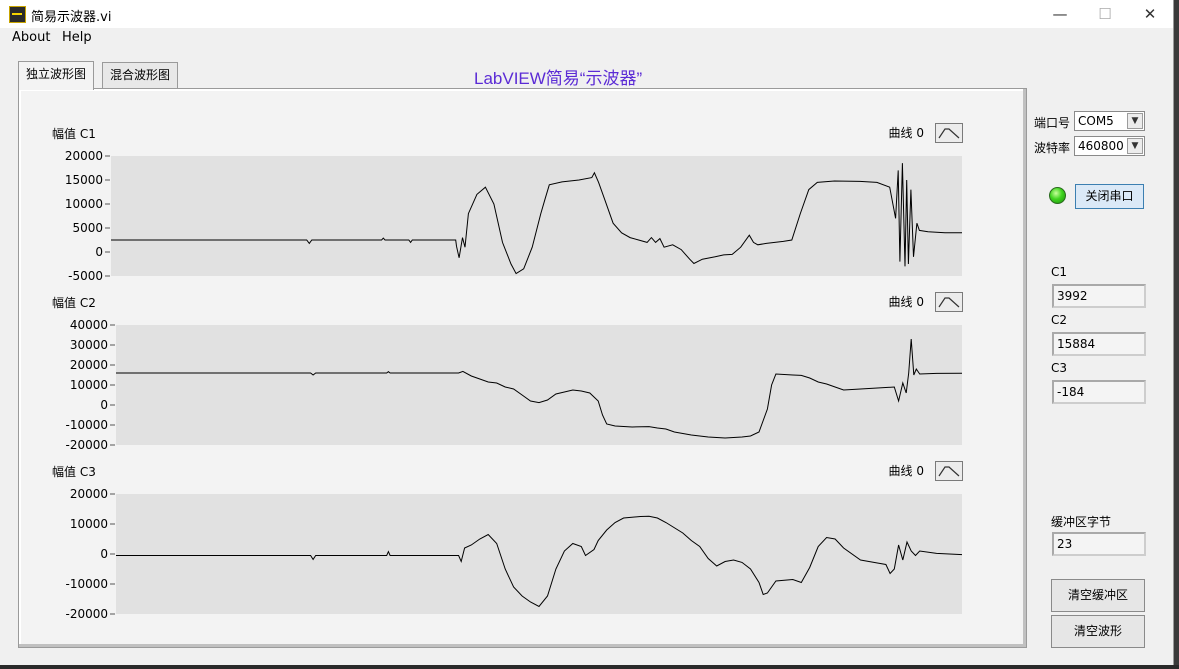 This screenshot has height=669, width=1179. Describe the element at coordinates (586, 14) in the screenshot. I see `title-bar: 简易示波器.vi — ☐ ✕` at that location.